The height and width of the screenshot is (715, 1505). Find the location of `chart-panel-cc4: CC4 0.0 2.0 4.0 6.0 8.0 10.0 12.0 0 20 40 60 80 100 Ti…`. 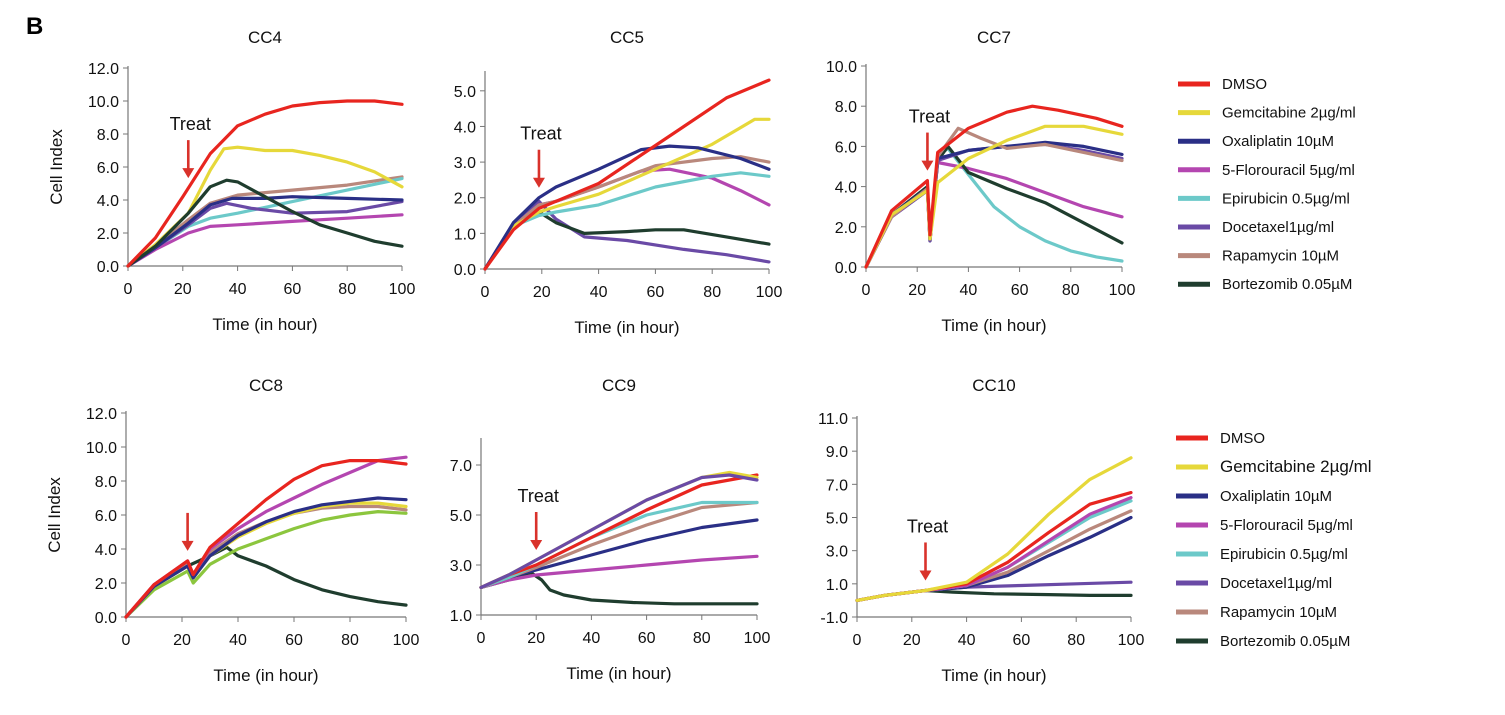

chart-panel-cc4: CC4 0.0 2.0 4.0 6.0 8.0 10.0 12.0 0 20 40 60 80 100 Ti… is located at coordinates (231, 181).